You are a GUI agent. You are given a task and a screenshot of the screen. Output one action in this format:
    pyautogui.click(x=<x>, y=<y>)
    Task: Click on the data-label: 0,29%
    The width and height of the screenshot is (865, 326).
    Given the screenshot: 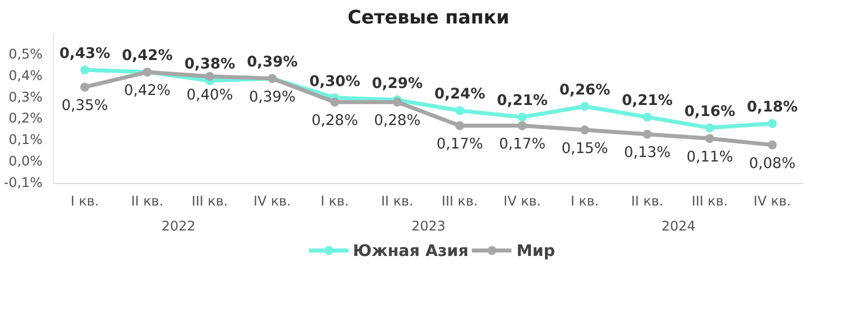 What is the action you would take?
    pyautogui.click(x=397, y=83)
    